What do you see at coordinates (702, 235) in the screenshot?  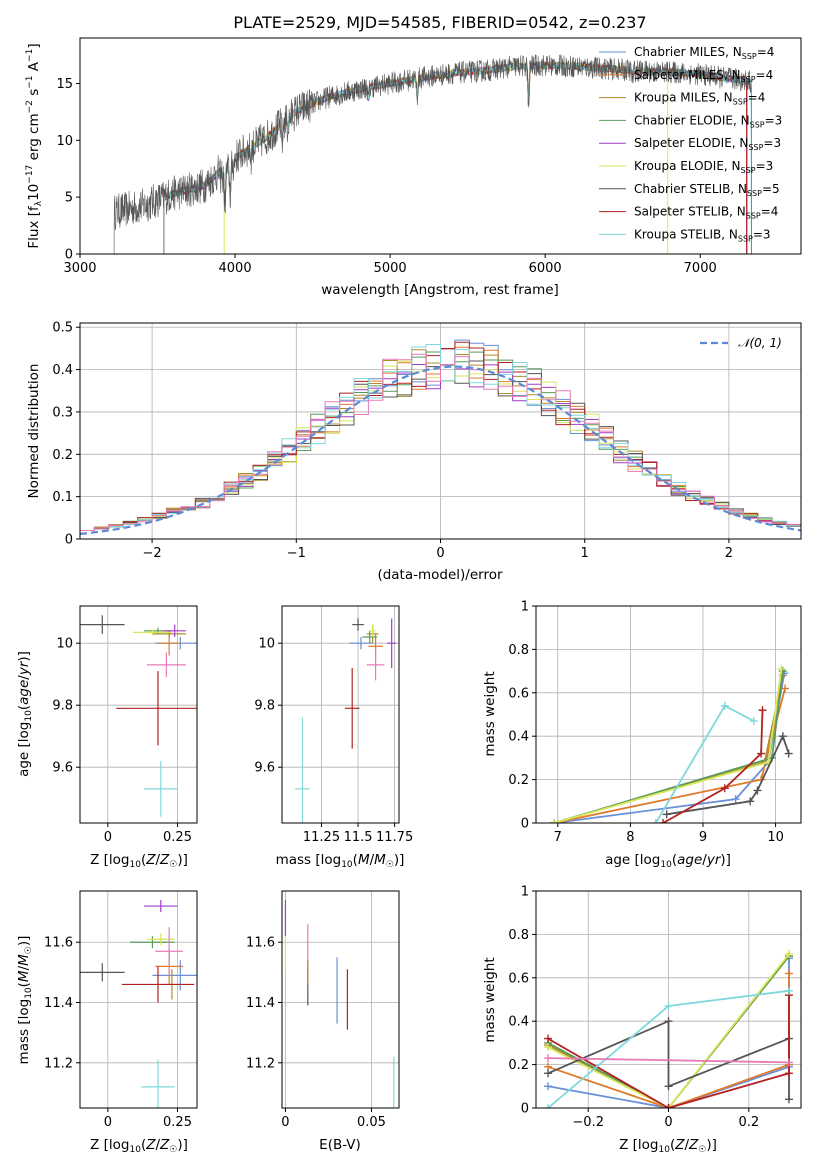 I see `legend-label: Kroupa STELIB, NSSP=3` at bounding box center [702, 235].